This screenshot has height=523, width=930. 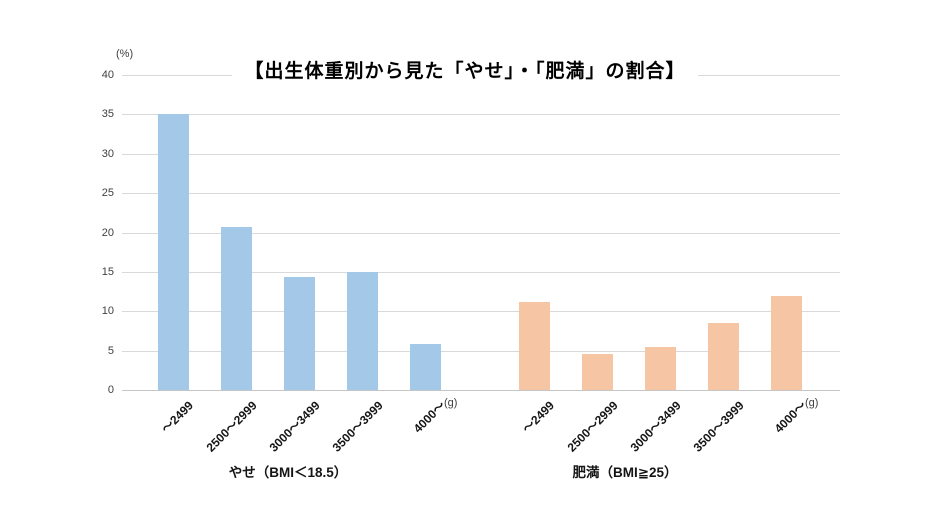 What do you see at coordinates (125, 54) in the screenshot?
I see `y-axis-unit-label: (%)` at bounding box center [125, 54].